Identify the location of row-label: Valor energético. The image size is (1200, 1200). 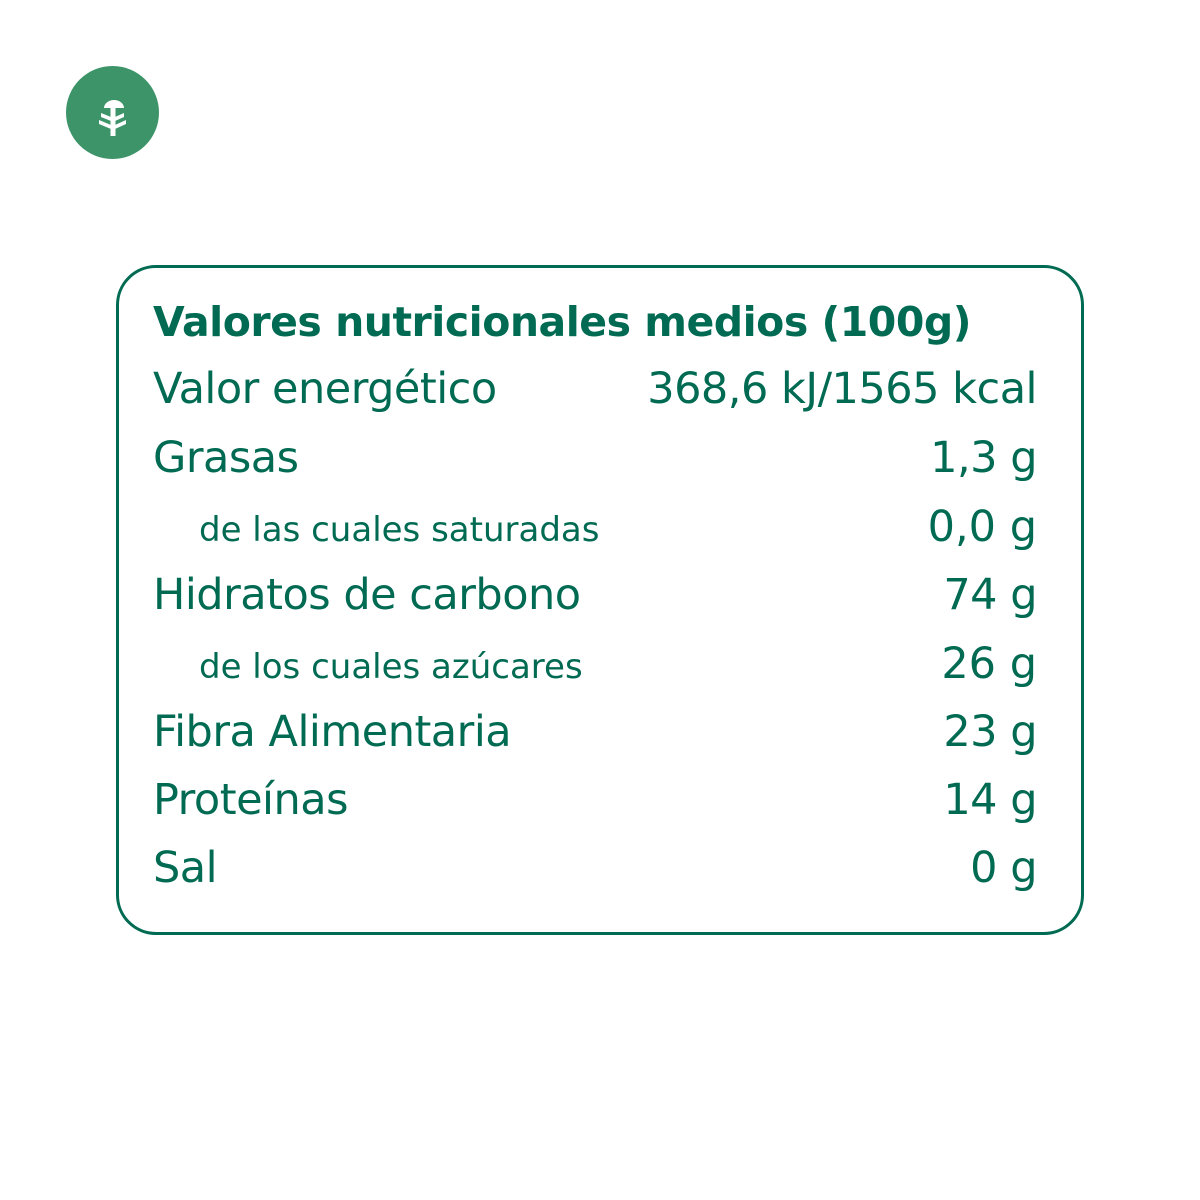
(325, 389).